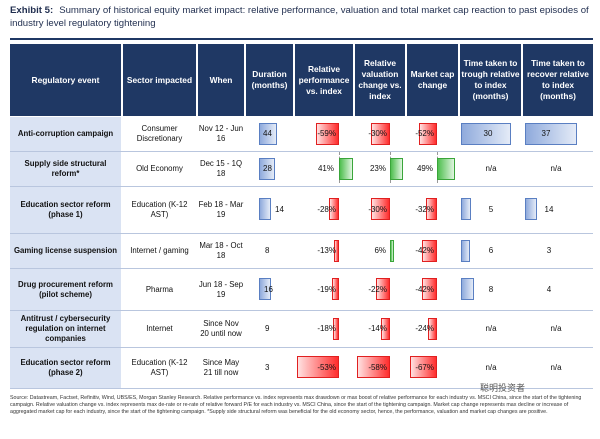 The height and width of the screenshot is (439, 600). What do you see at coordinates (65, 289) in the screenshot?
I see `event-name: Drug procurement reform (pilot scheme)` at bounding box center [65, 289].